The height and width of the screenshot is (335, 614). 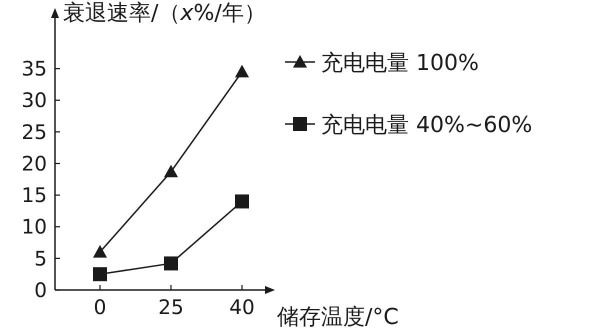 I want to click on y-tick-label: 30, so click(x=34, y=100).